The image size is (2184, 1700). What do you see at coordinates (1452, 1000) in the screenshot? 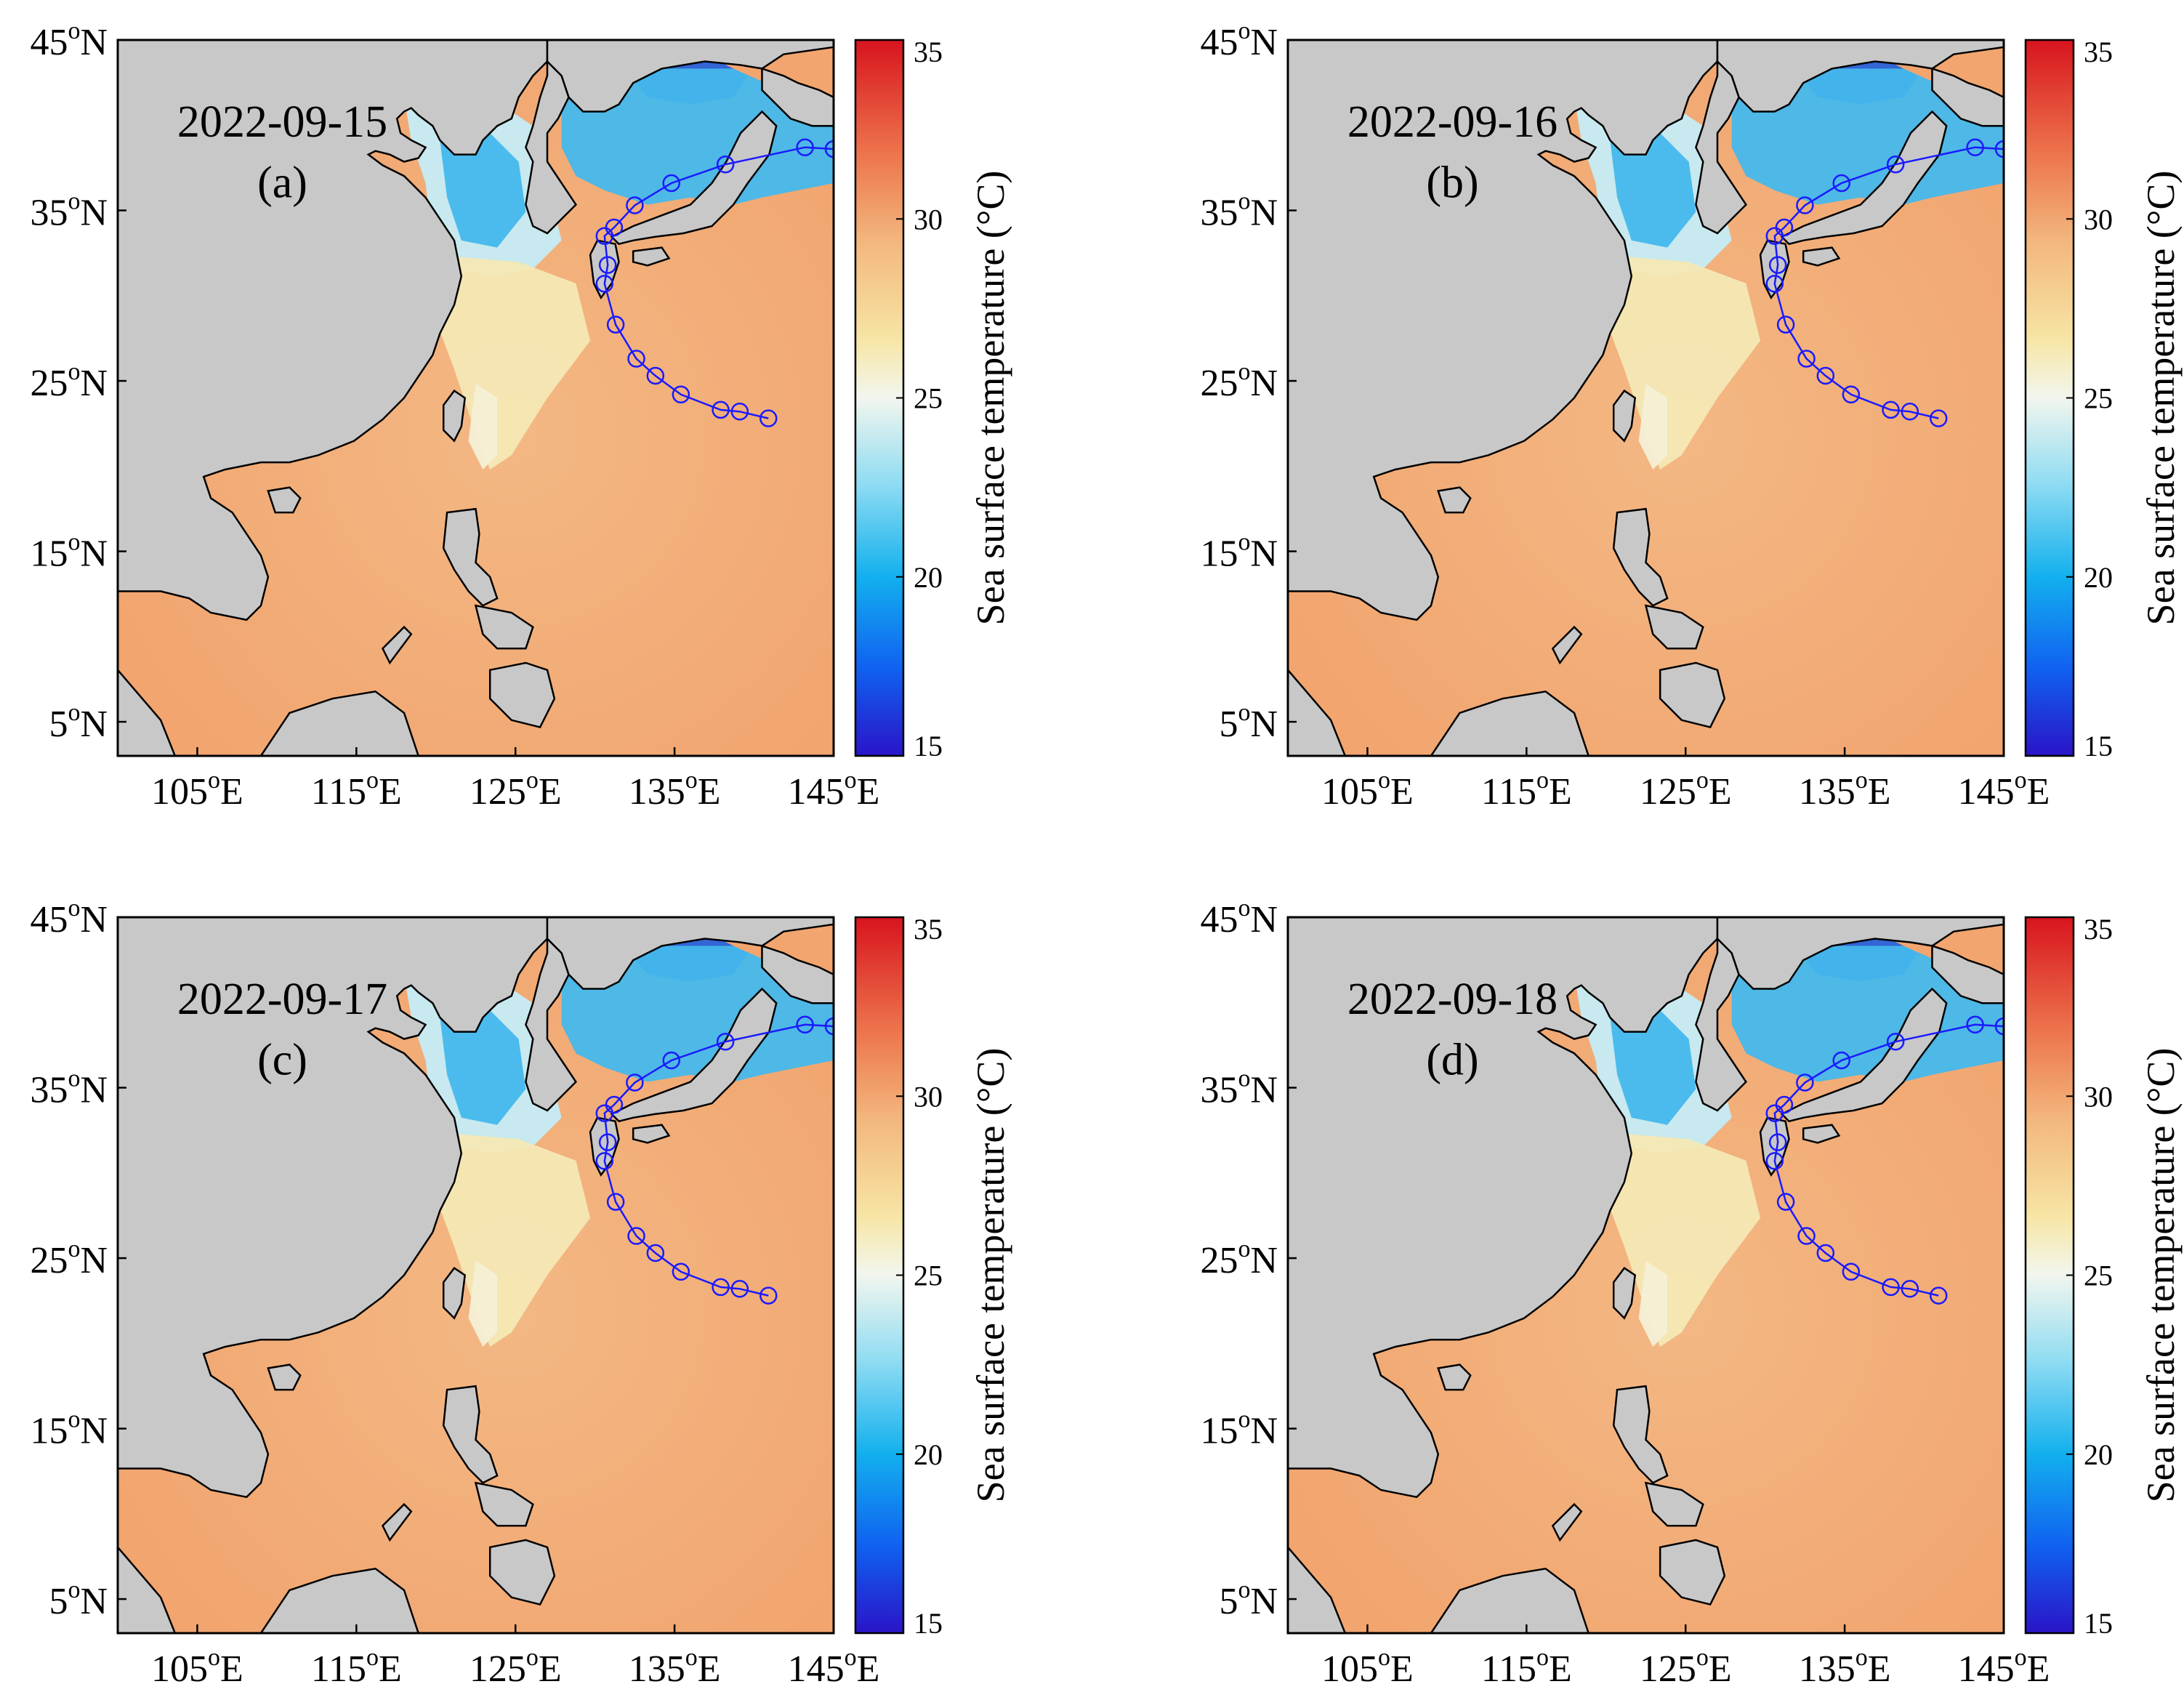
I see `panel-date: 2022-09-18` at bounding box center [1452, 1000].